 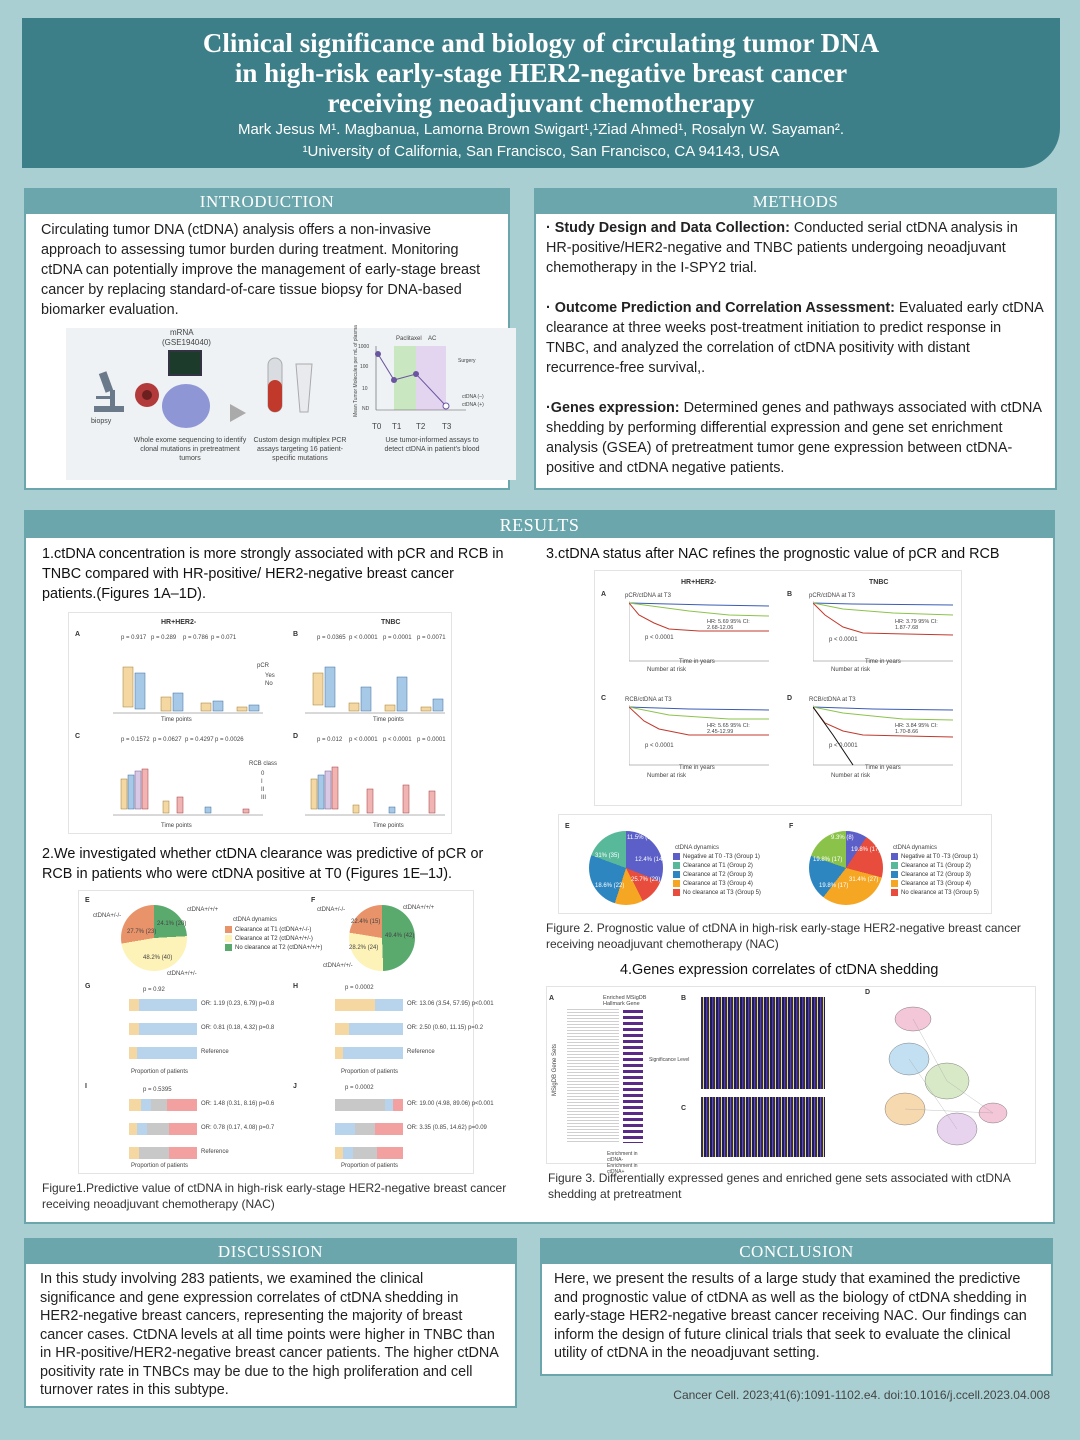 What do you see at coordinates (467, 361) in the screenshot?
I see `surgery-label: Surgery` at bounding box center [467, 361].